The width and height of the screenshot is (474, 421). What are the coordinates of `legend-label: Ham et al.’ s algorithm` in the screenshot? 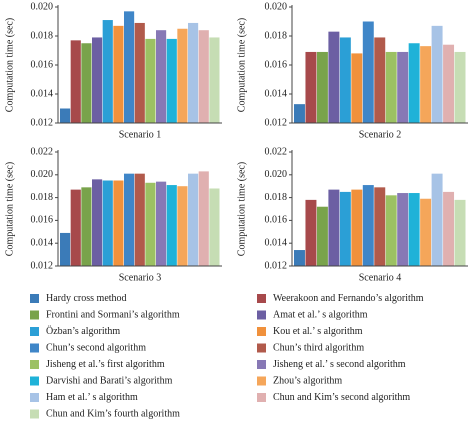 It's located at (92, 397).